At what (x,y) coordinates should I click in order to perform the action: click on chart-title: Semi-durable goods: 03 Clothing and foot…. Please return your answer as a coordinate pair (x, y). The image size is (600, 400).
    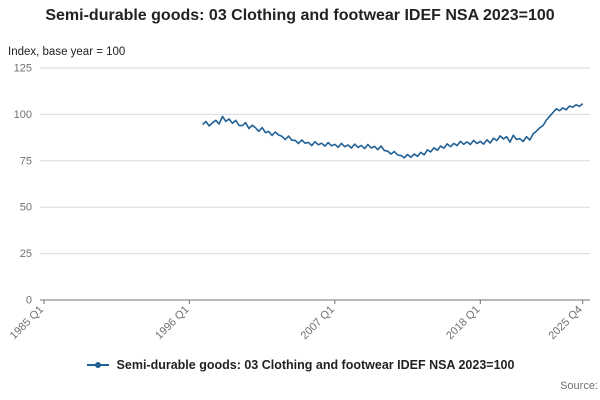
    Looking at the image, I should click on (300, 15).